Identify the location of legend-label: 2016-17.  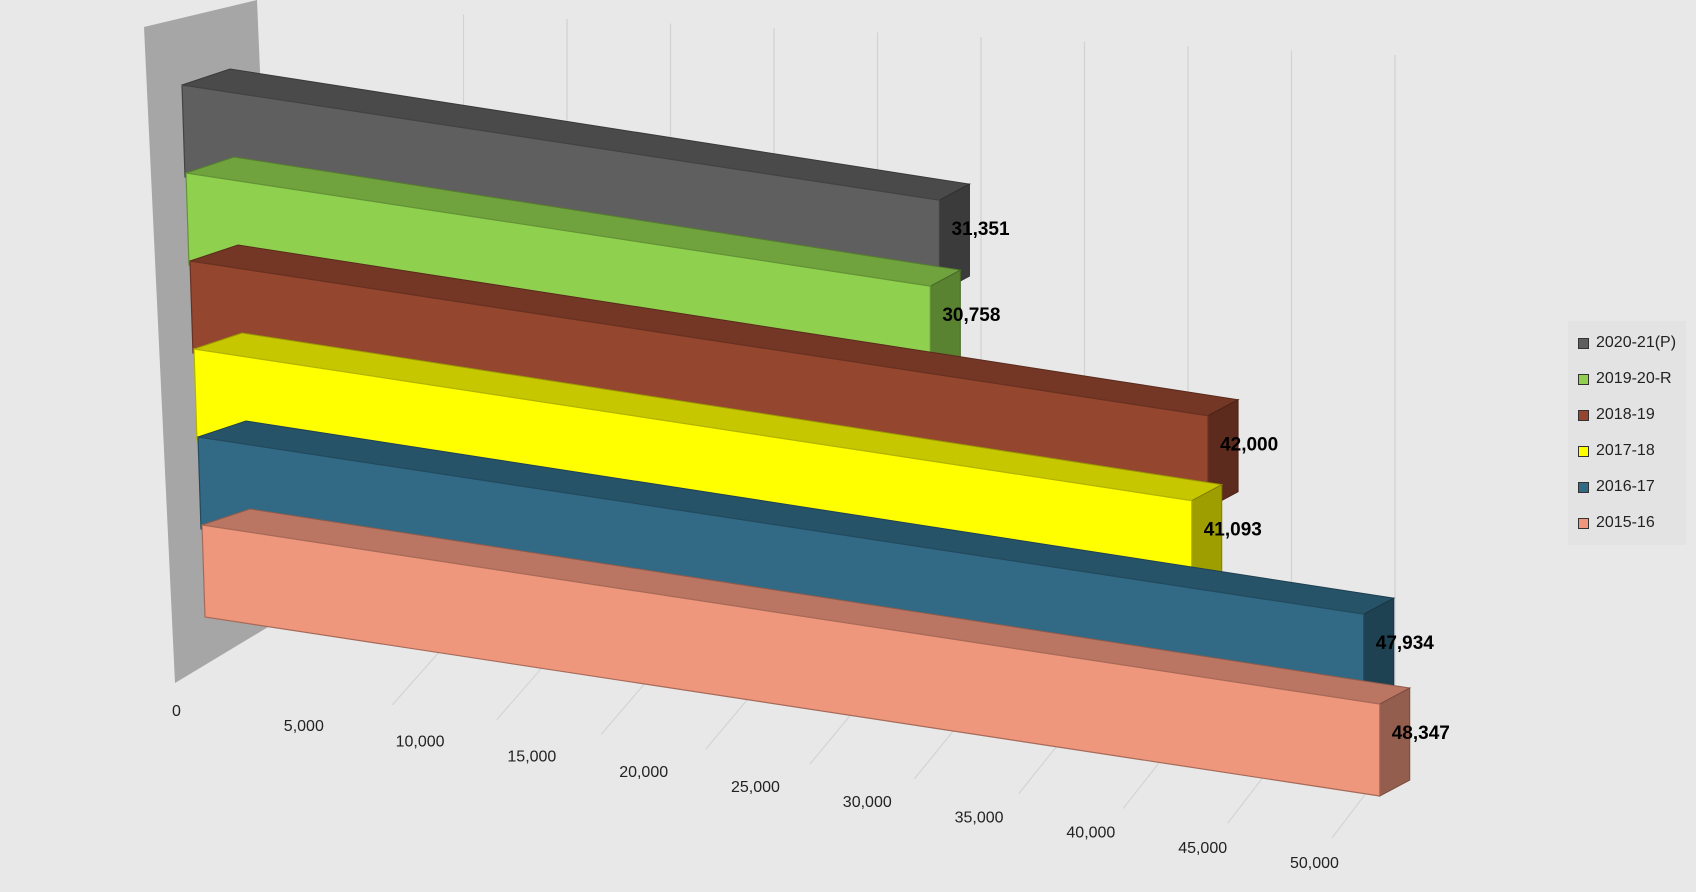
(1625, 486).